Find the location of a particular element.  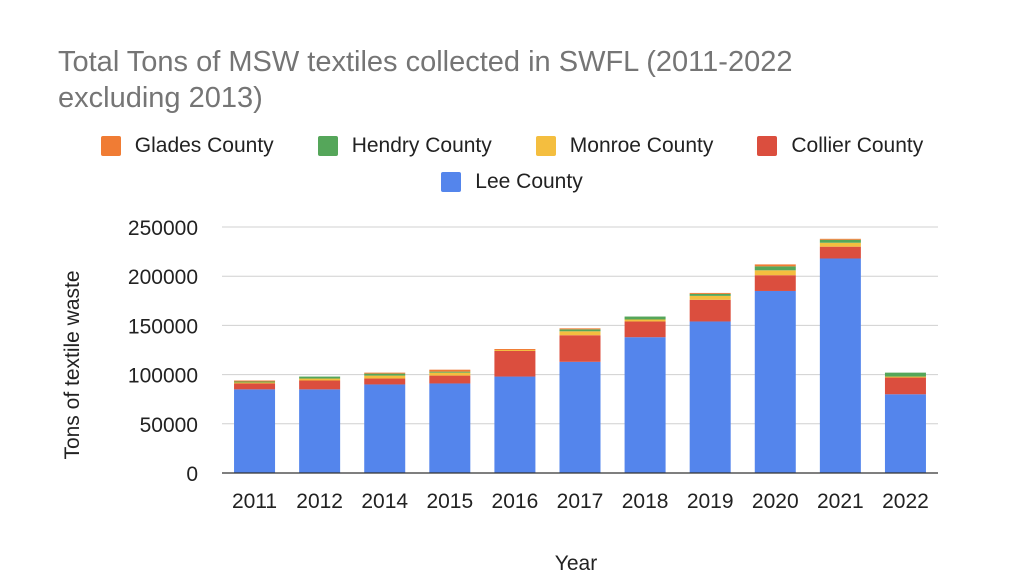

legend-item-monroe: Monroe County is located at coordinates (624, 146).